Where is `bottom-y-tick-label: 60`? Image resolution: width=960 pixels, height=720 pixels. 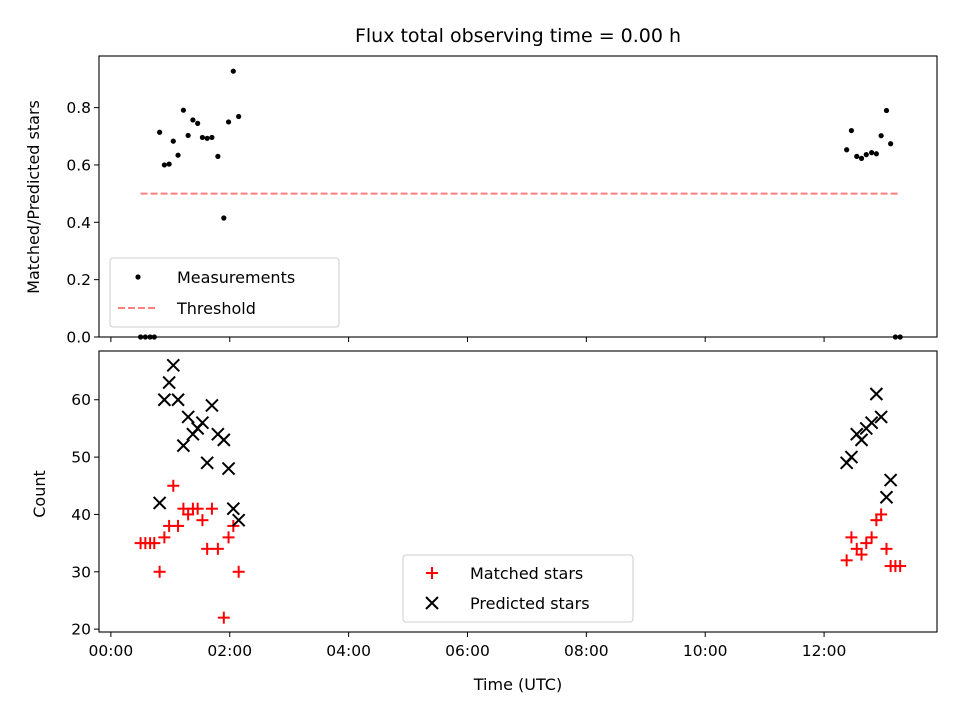 bottom-y-tick-label: 60 is located at coordinates (81, 400).